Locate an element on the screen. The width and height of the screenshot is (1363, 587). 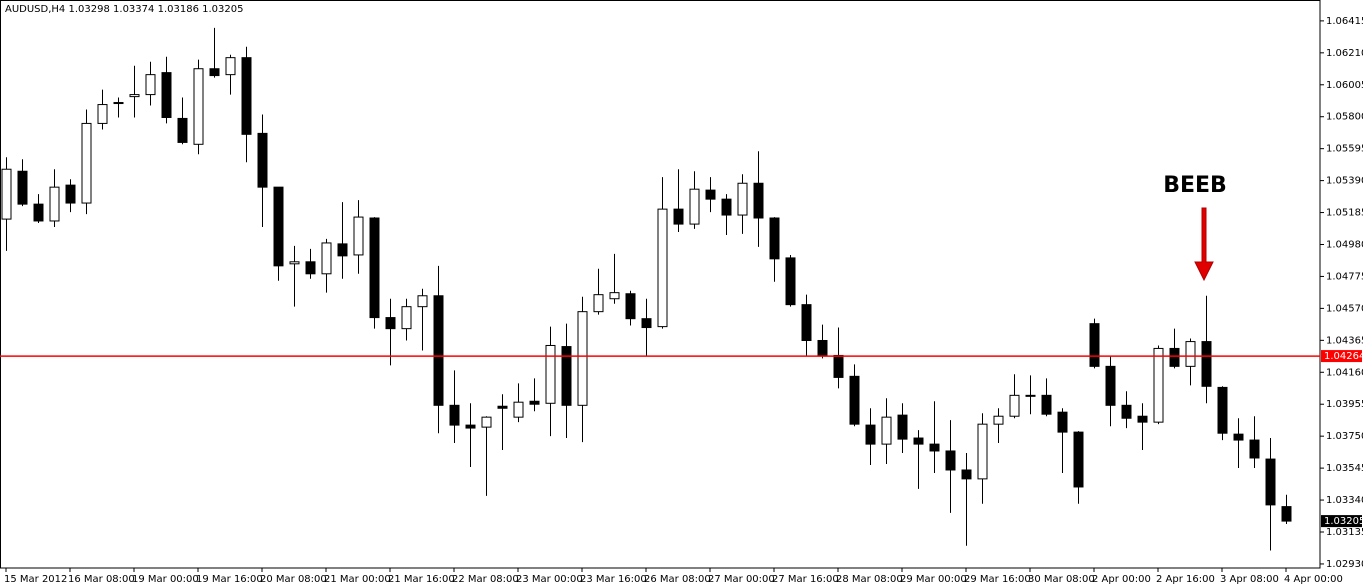
last-high: 1.03374 is located at coordinates (133, 9).